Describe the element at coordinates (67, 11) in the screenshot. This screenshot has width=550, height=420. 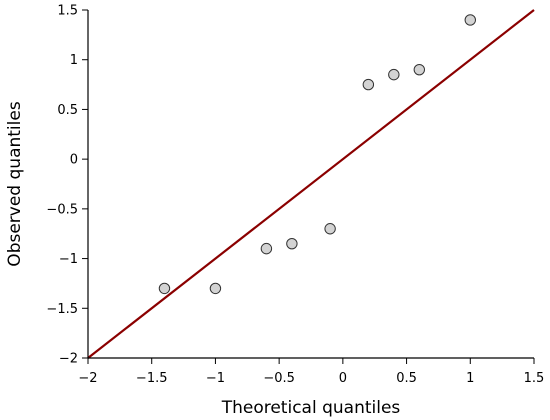
I see `y-tick-label: 1.5` at that location.